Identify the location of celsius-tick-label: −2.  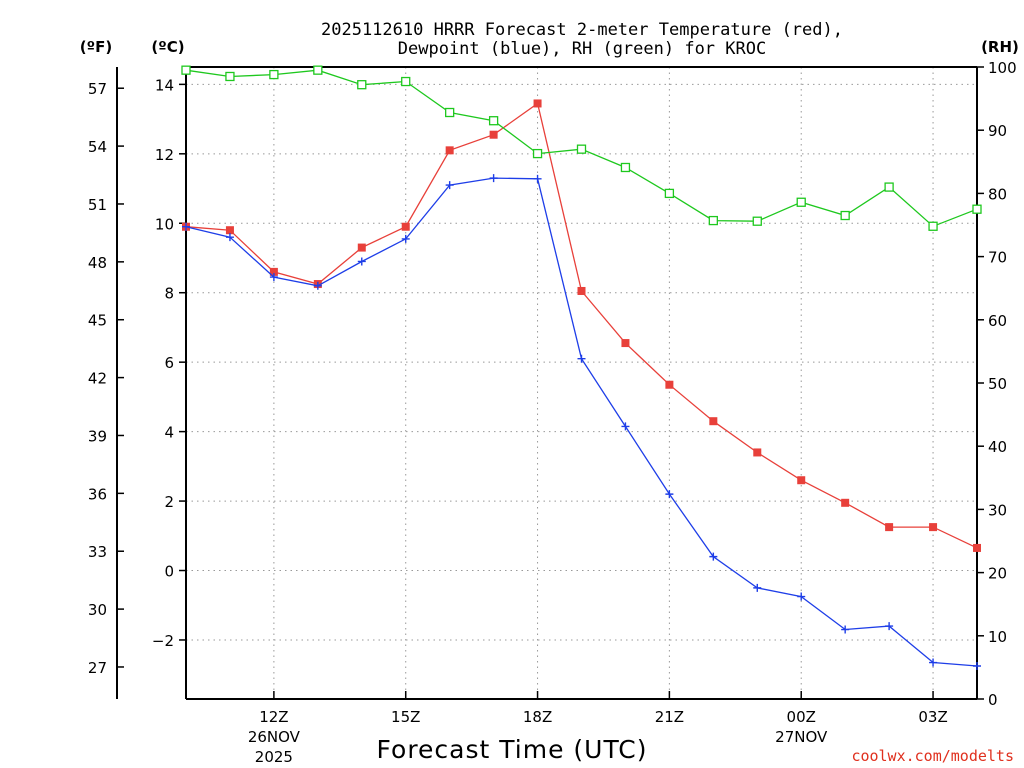
(163, 641).